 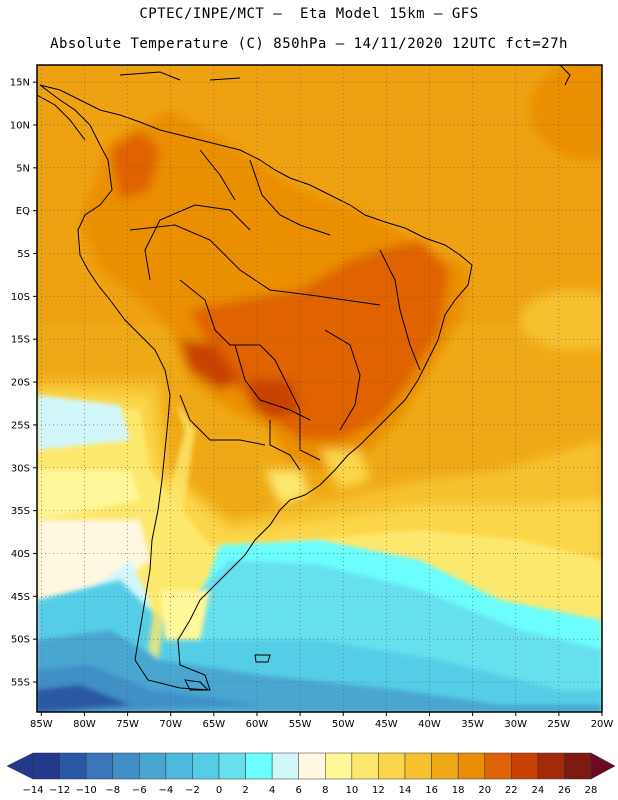 I want to click on colorbar-label: 0, so click(x=219, y=790).